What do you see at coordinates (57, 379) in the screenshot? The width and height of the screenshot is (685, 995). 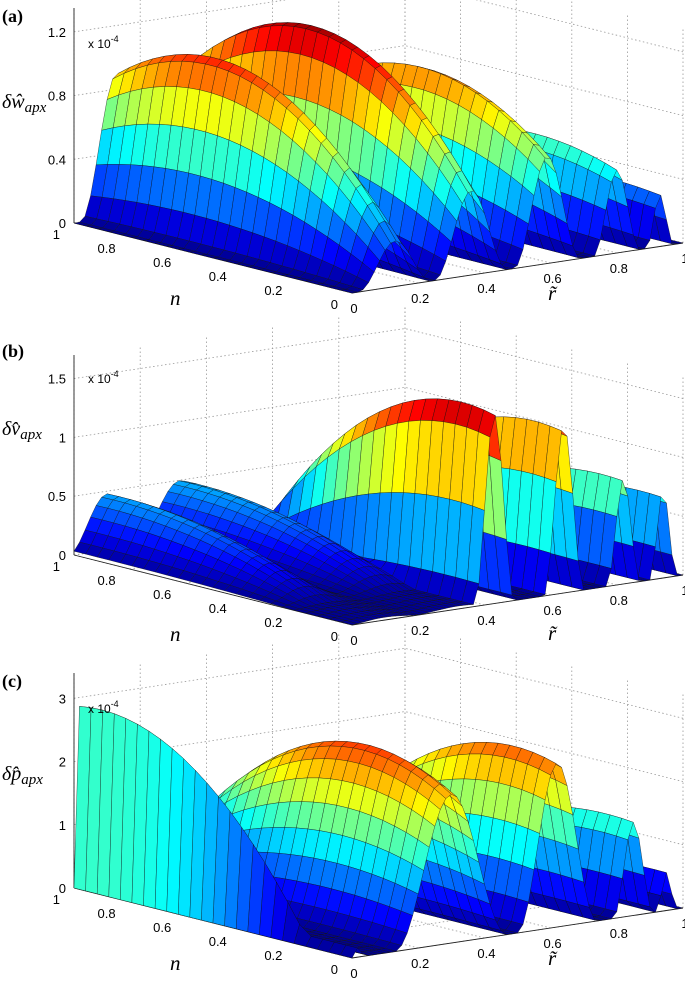 I see `z-tick-label: 1.5` at bounding box center [57, 379].